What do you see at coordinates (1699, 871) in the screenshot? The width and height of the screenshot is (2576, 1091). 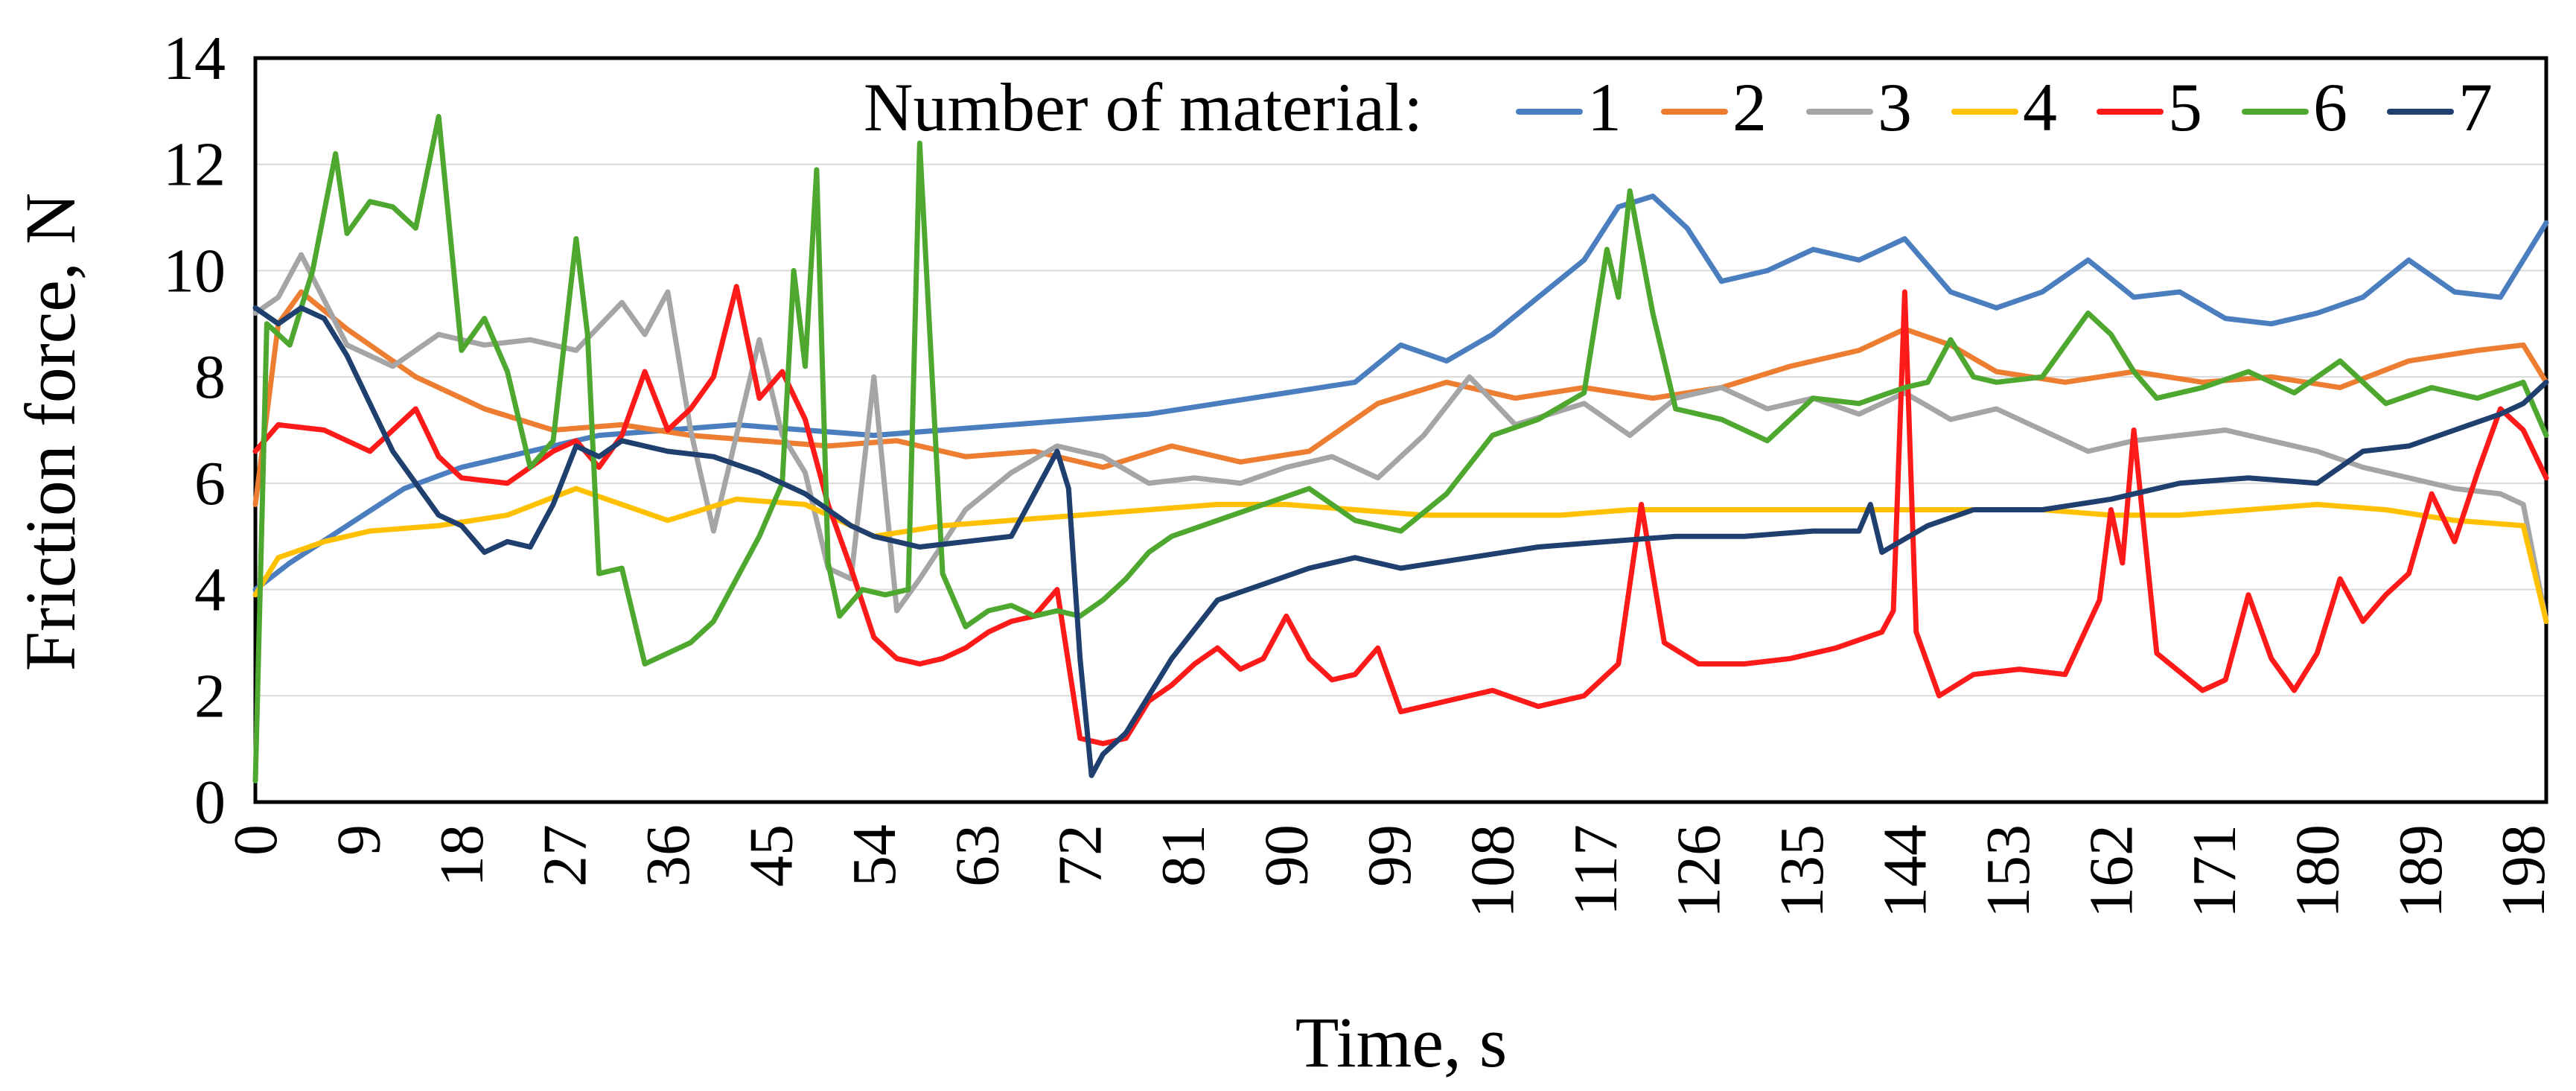 I see `x-tick-label: 126` at bounding box center [1699, 871].